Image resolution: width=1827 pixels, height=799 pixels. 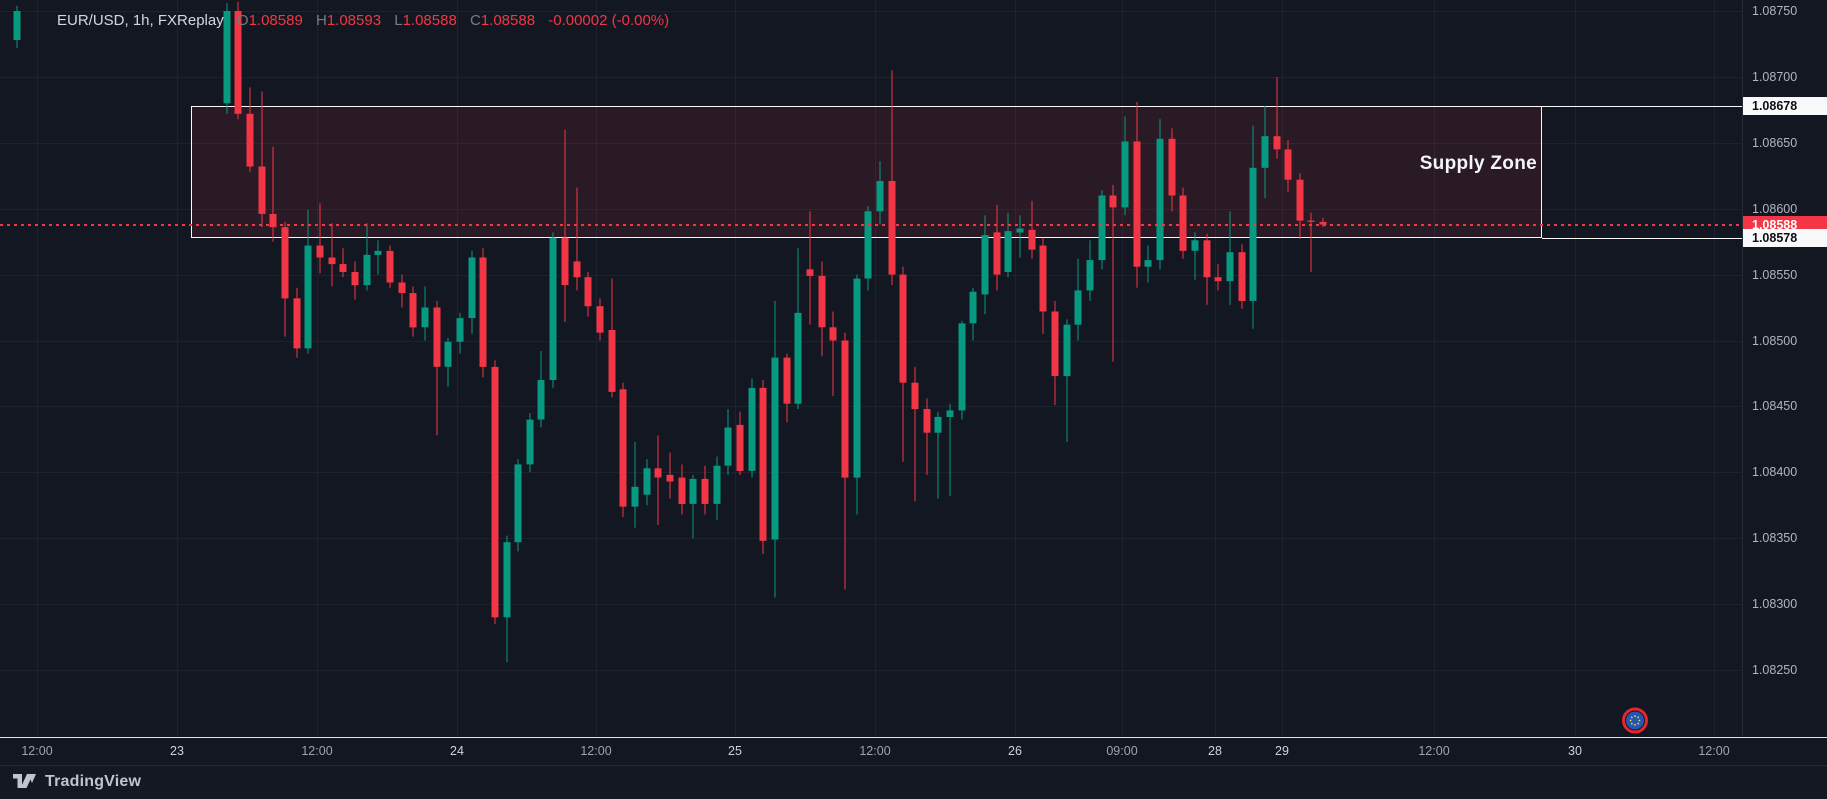 What do you see at coordinates (475, 20) in the screenshot?
I see `close-label: C` at bounding box center [475, 20].